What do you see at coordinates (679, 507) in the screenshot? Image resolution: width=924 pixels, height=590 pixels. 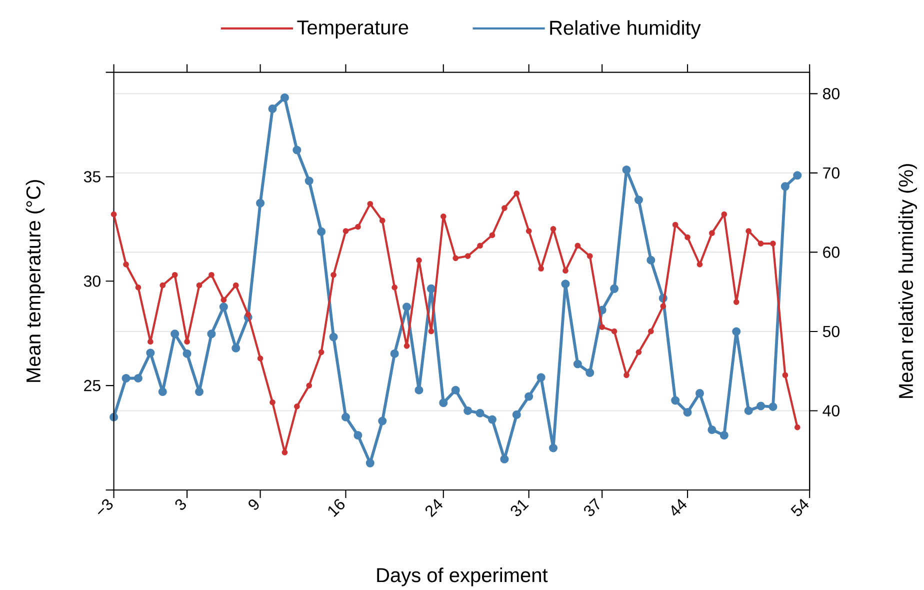 I see `x-tick-label: 44` at bounding box center [679, 507].